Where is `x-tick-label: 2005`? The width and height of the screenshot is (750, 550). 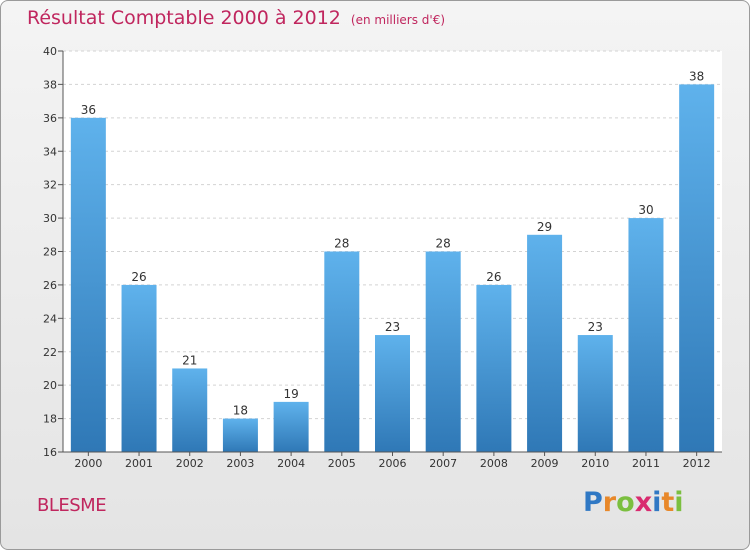 x-tick-label: 2005 is located at coordinates (342, 463).